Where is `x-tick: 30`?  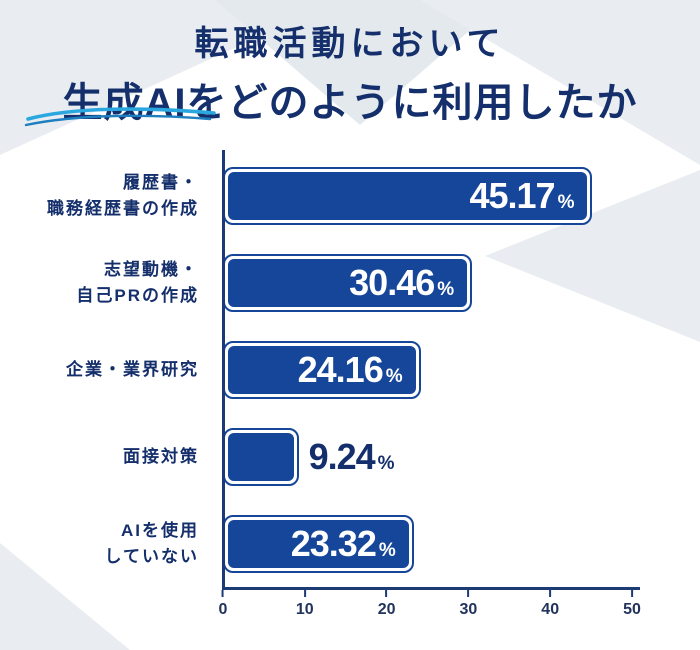
x-tick: 30 is located at coordinates (468, 604).